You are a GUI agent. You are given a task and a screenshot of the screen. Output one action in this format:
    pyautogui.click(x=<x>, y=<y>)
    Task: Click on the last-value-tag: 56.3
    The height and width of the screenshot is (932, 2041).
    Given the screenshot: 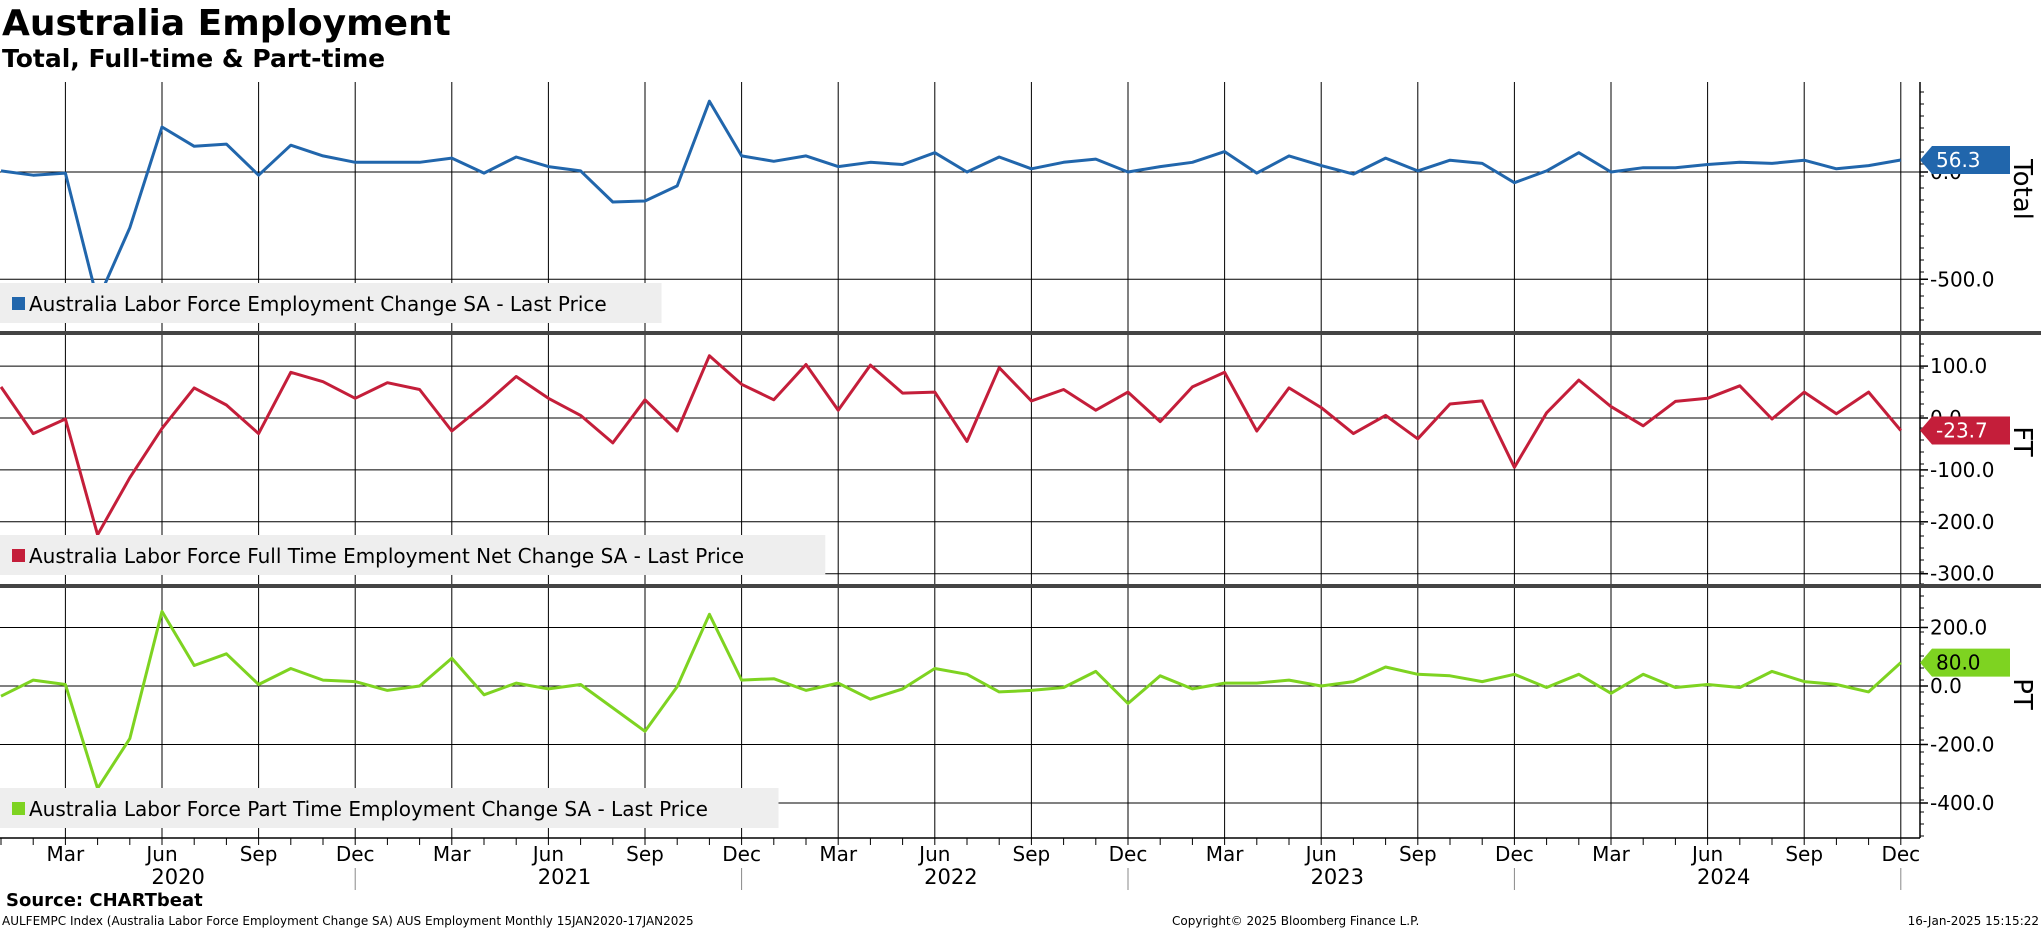 What is the action you would take?
    pyautogui.click(x=1965, y=159)
    